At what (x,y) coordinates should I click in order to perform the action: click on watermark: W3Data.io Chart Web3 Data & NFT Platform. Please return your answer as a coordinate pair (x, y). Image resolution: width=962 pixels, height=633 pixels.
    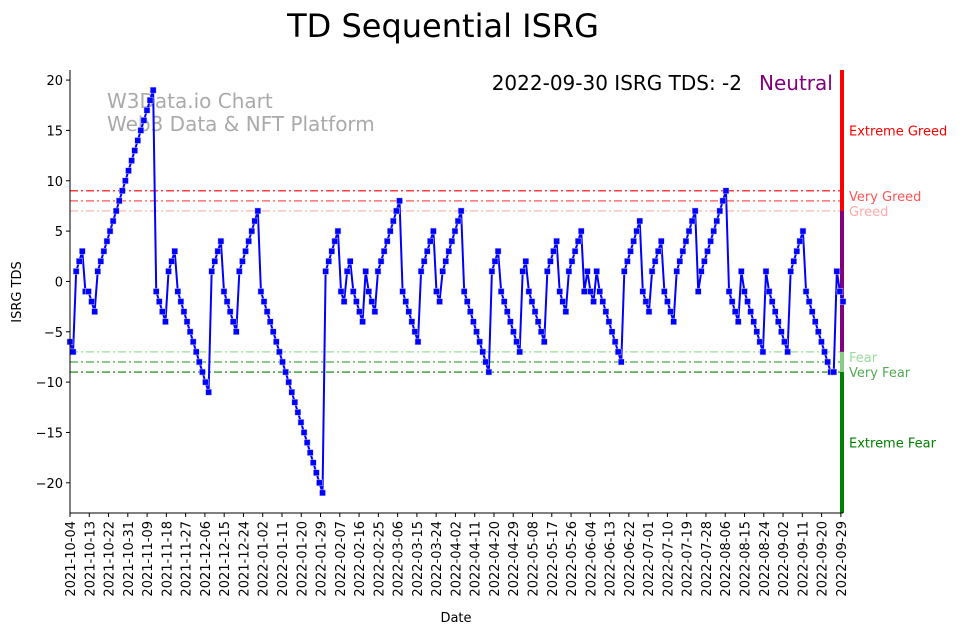
    Looking at the image, I should click on (241, 112).